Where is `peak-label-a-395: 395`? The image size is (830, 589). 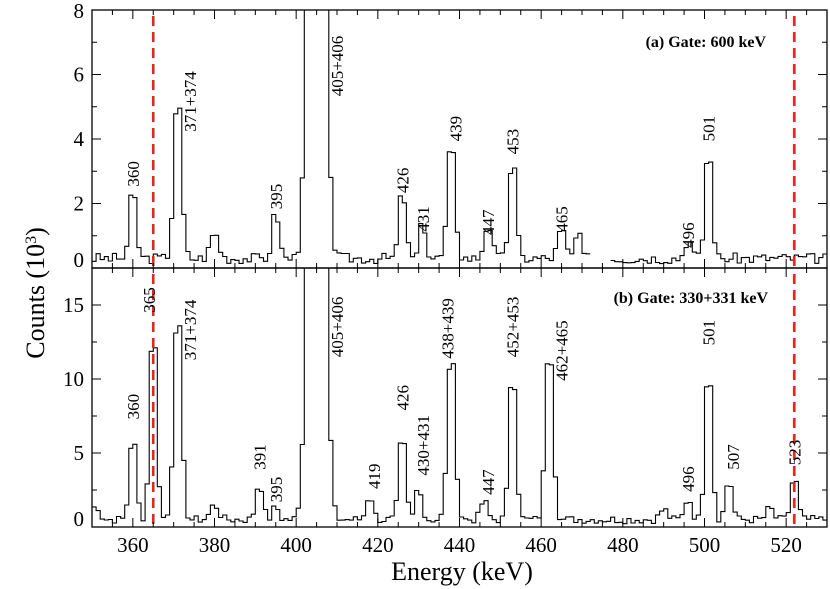 peak-label-a-395: 395 is located at coordinates (276, 197).